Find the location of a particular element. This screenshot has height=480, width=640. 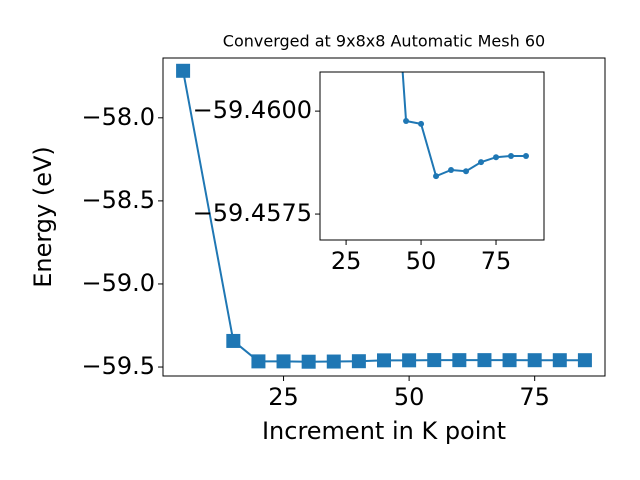

y-tick-label: −59.4575 is located at coordinates (252, 213).